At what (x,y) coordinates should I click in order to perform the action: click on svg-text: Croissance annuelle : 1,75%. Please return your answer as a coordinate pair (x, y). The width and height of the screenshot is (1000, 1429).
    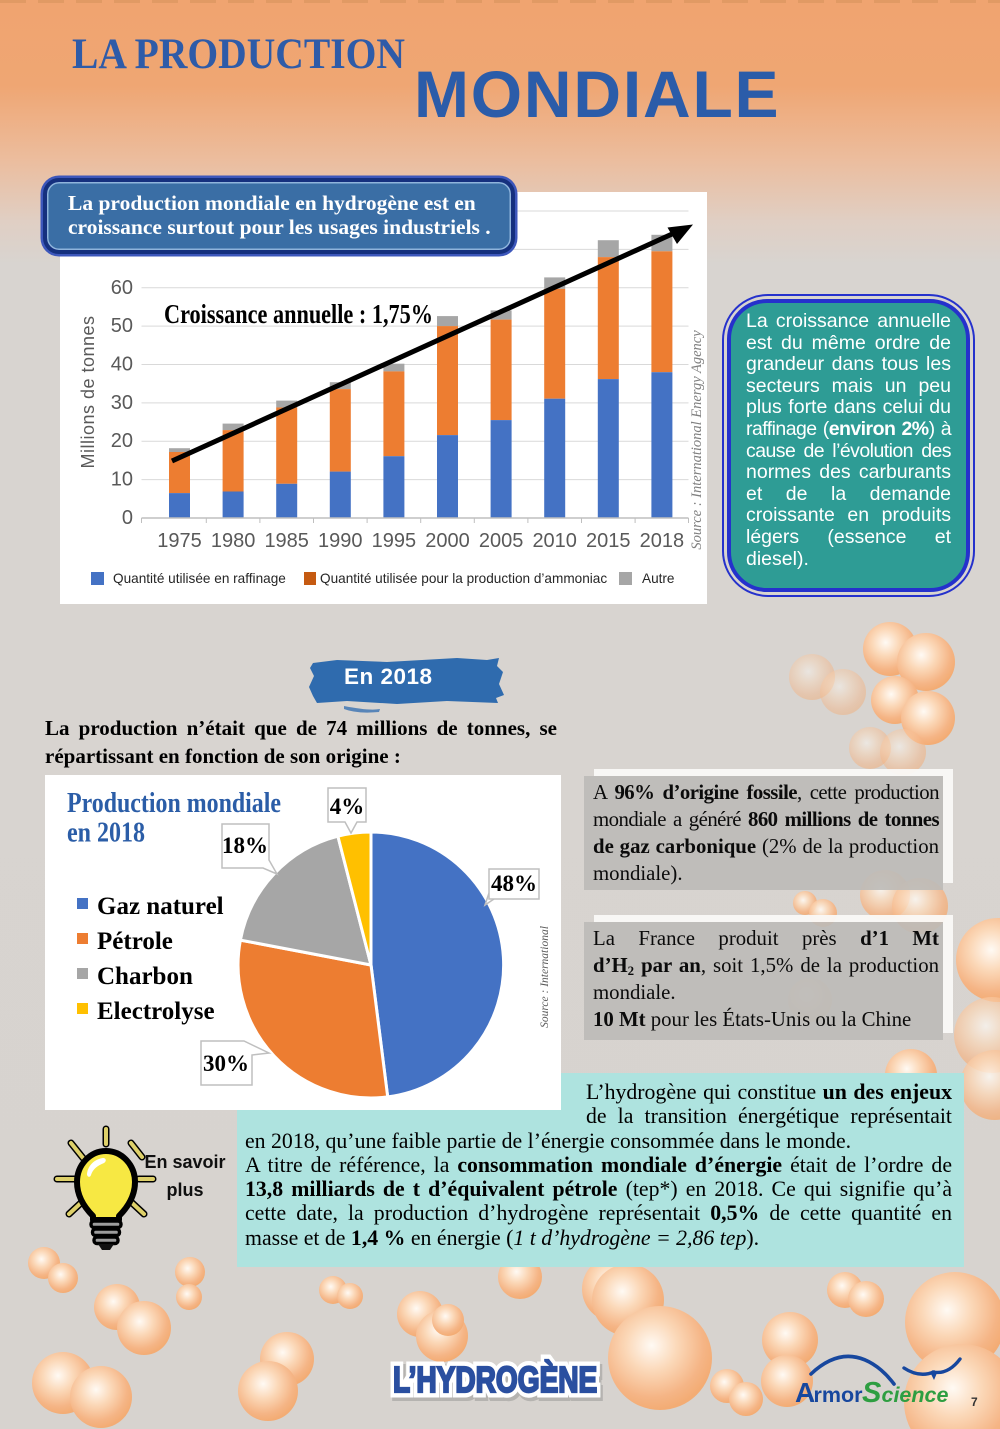
    Looking at the image, I should click on (298, 313).